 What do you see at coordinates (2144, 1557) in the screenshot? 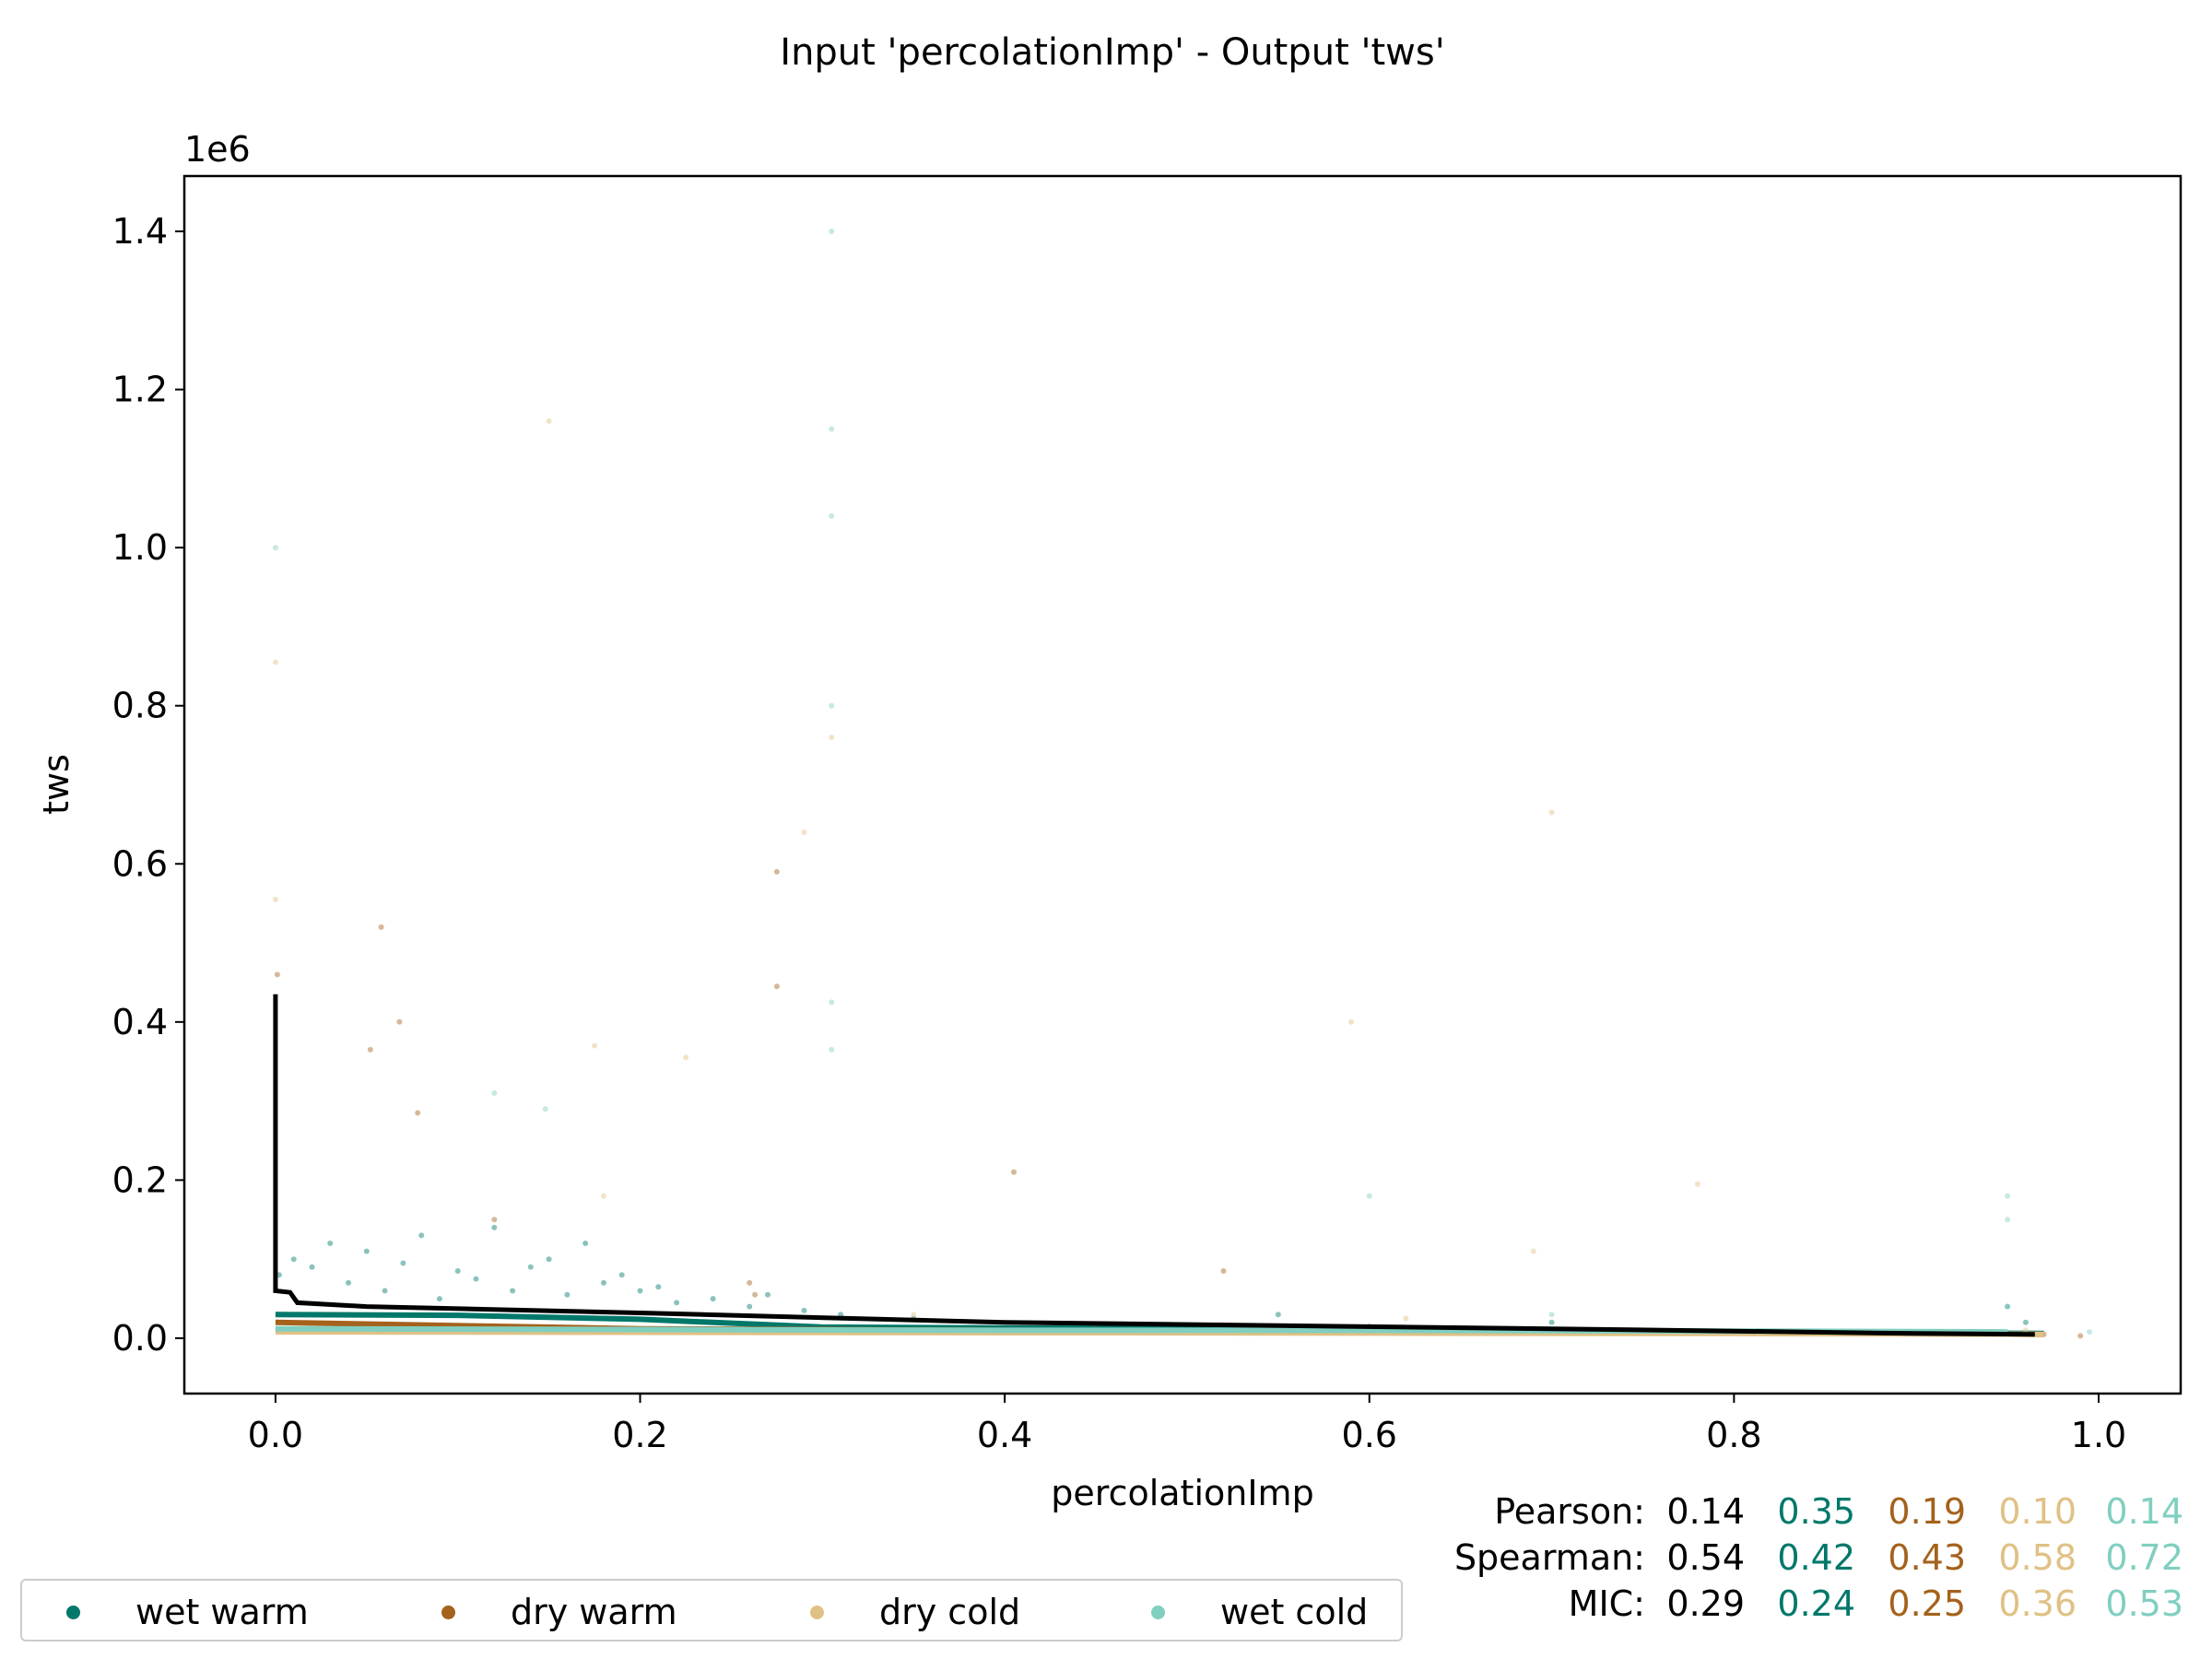
I see `stat-value: 0.72` at bounding box center [2144, 1557].